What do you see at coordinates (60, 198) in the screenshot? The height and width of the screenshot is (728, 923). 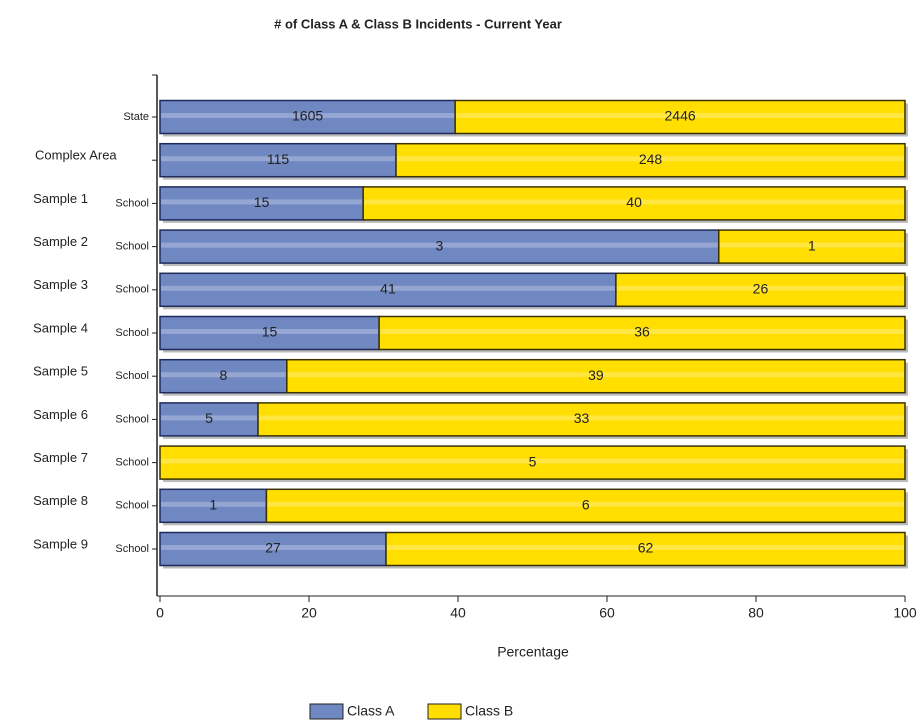 I see `group-label: Sample 1` at bounding box center [60, 198].